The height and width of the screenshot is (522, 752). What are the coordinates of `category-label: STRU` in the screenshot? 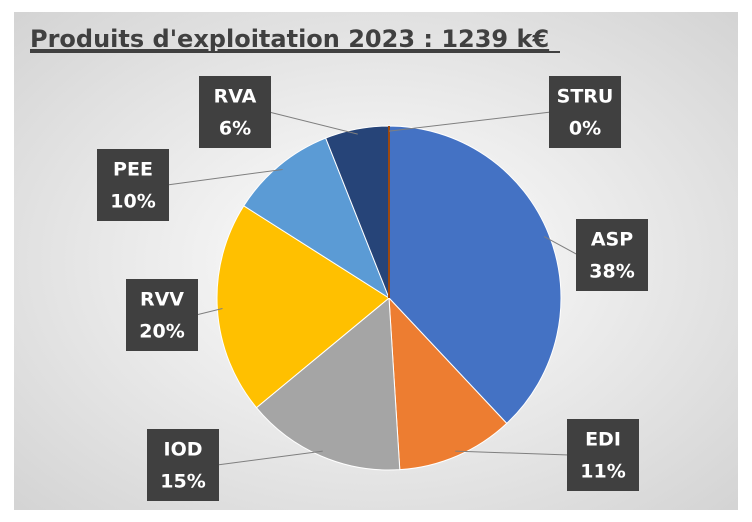 It's located at (585, 97).